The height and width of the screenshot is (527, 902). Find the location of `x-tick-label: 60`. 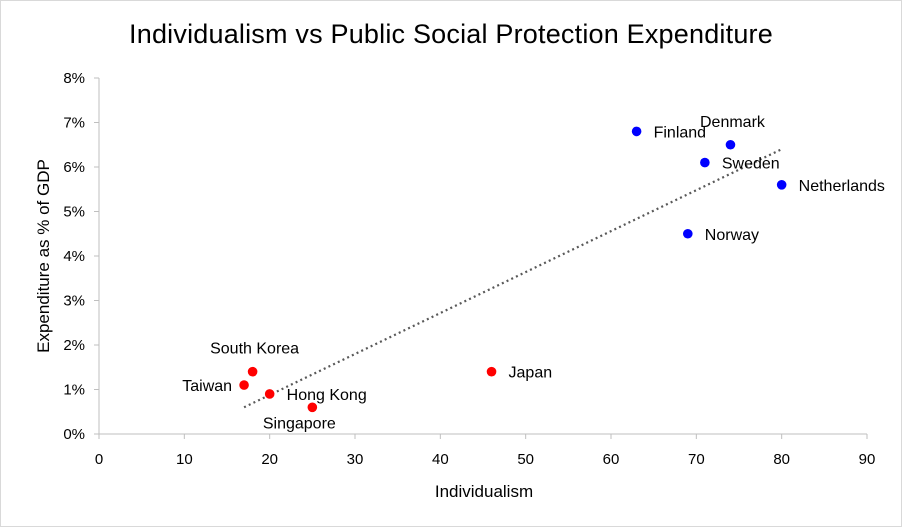

x-tick-label: 60 is located at coordinates (611, 459).